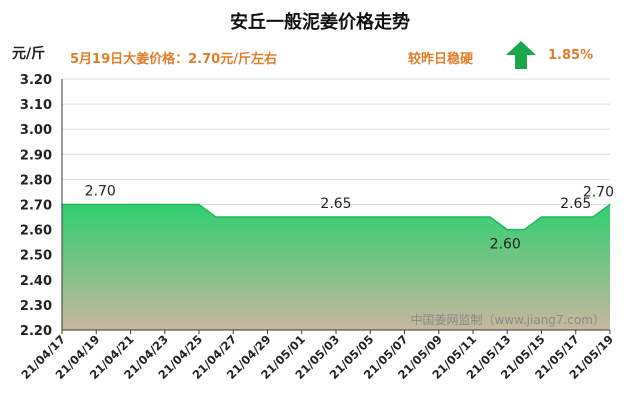  What do you see at coordinates (173, 59) in the screenshot?
I see `price-headline: 5月19日大姜价格：2.70元/斤左右` at bounding box center [173, 59].